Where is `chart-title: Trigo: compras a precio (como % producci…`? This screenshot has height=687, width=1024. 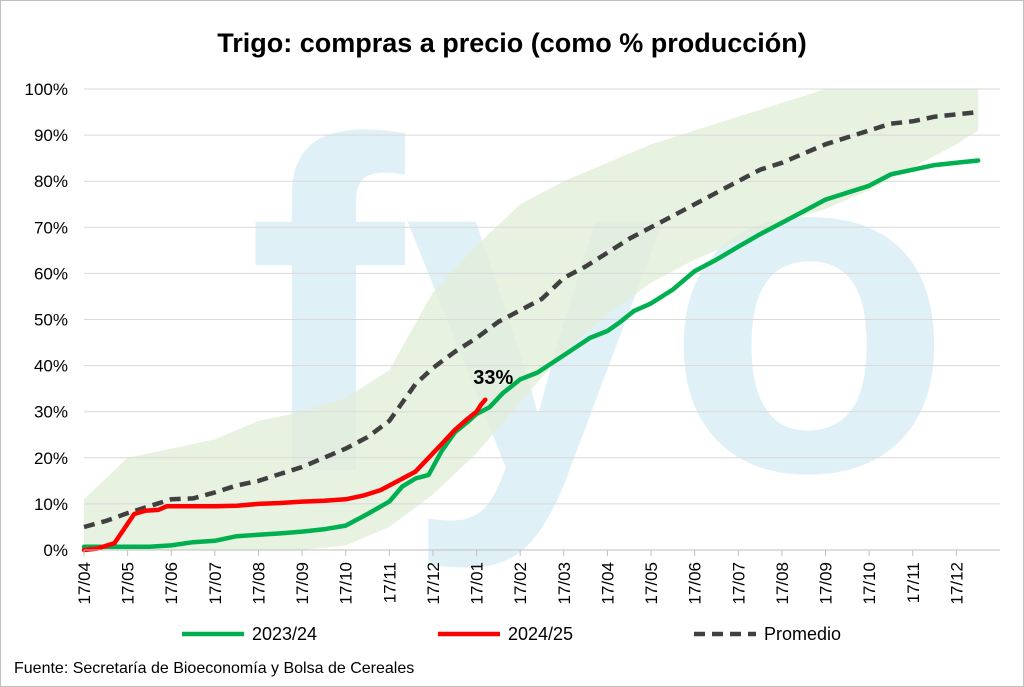
chart-title: Trigo: compras a precio (como % producci… is located at coordinates (512, 43).